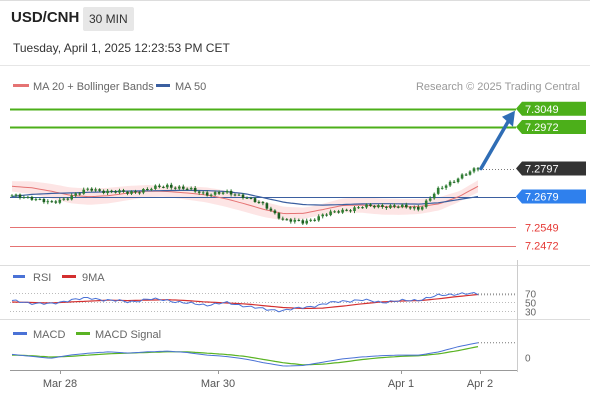 This screenshot has width=590, height=400. I want to click on ma20-legend-swatch, so click(21, 85).